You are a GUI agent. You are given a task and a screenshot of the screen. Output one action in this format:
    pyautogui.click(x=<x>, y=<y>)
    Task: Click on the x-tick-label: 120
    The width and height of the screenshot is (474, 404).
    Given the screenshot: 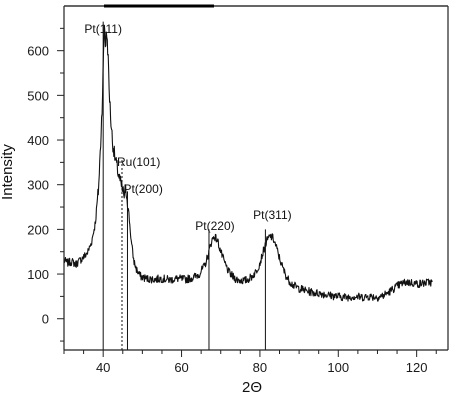 What is the action you would take?
    pyautogui.click(x=417, y=367)
    